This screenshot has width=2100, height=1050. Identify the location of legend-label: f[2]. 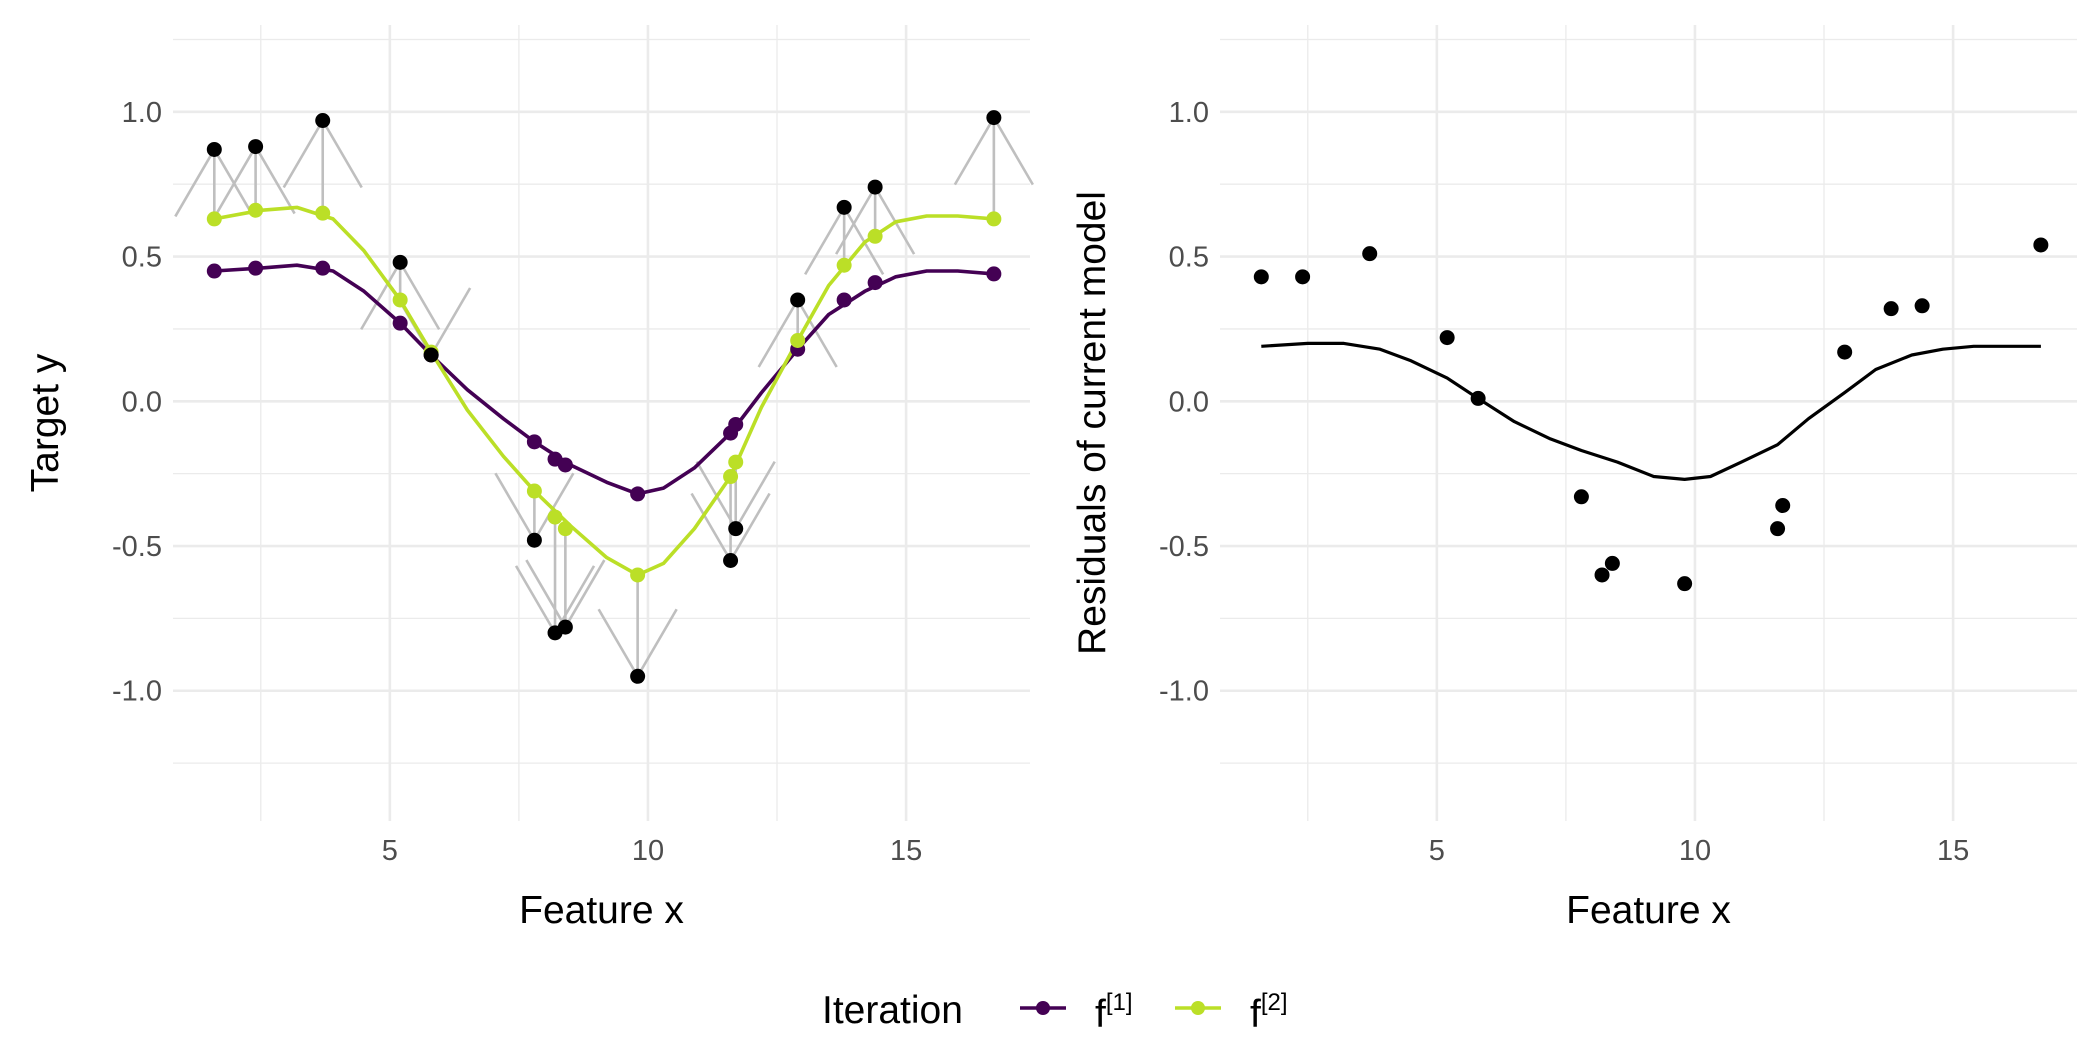
(1269, 1012).